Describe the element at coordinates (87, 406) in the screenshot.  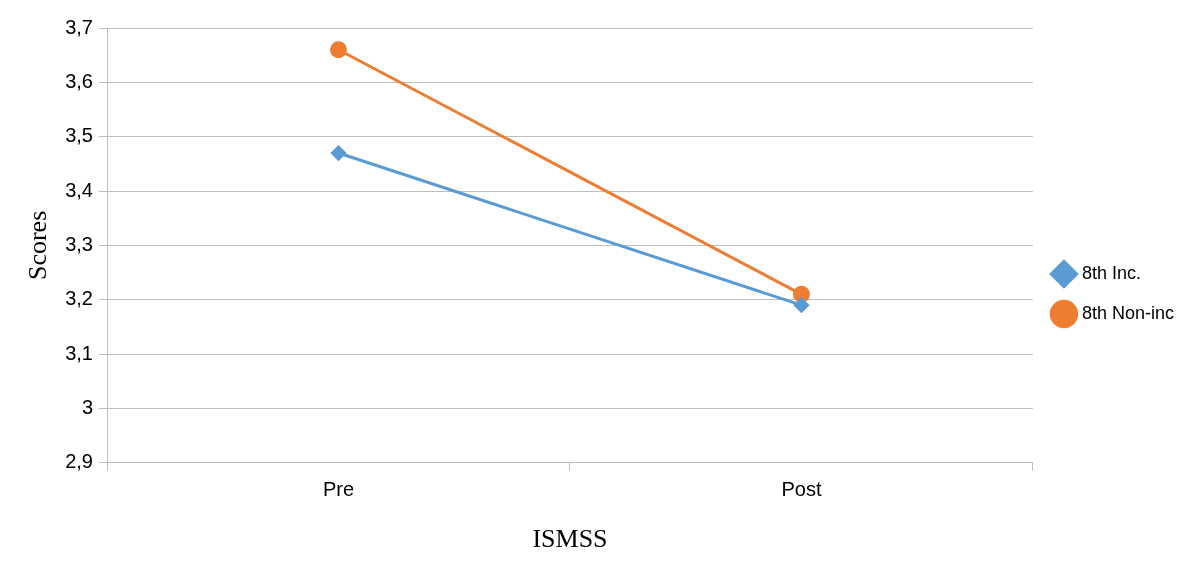
I see `y-tick-label: 3` at that location.